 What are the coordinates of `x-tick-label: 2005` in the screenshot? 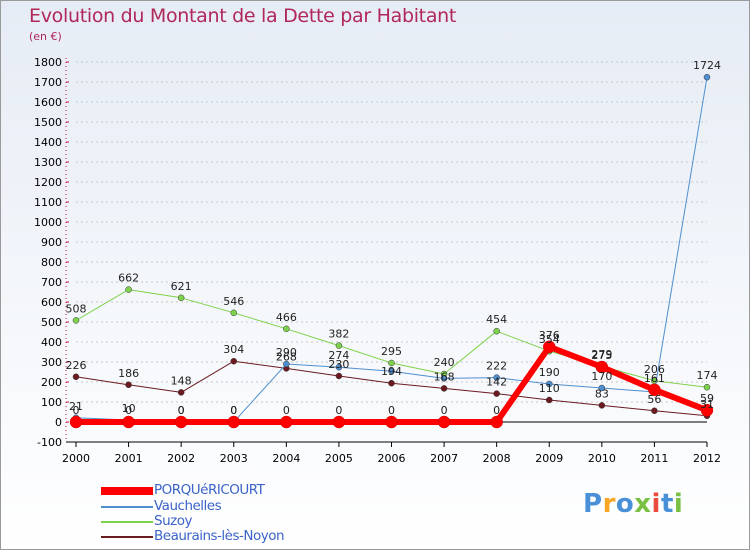 It's located at (339, 458).